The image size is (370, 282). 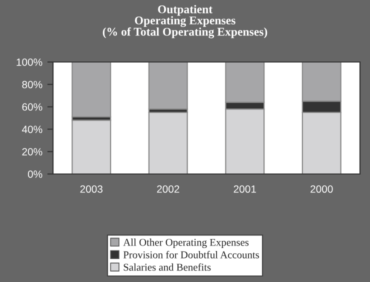 What do you see at coordinates (185, 21) in the screenshot?
I see `chart-title: Outpatient Operating Expenses (% of Total Operating Expenses)` at bounding box center [185, 21].